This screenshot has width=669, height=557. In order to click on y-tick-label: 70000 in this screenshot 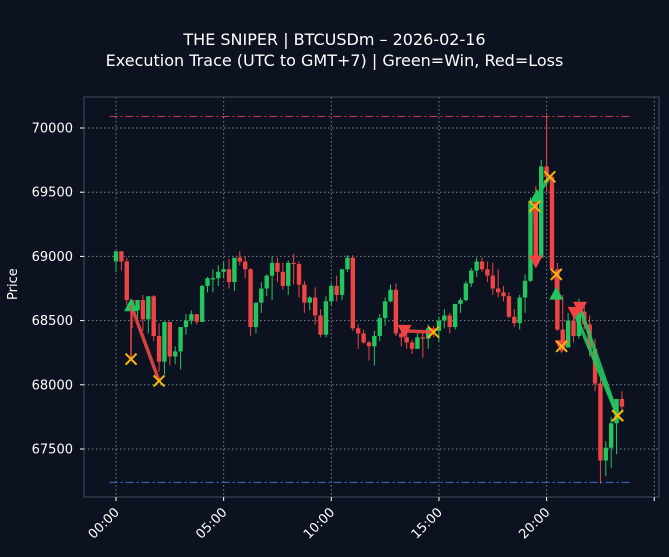, I will do `click(52, 129)`.